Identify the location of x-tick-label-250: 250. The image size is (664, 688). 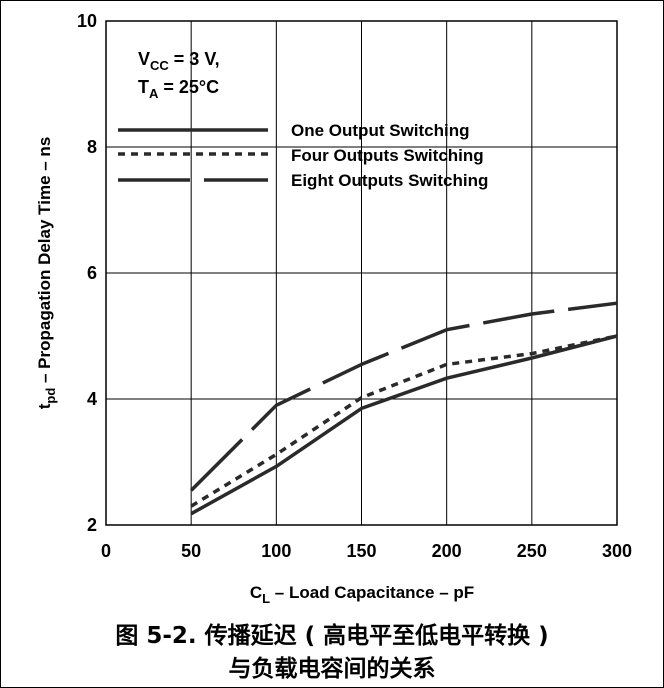
(532, 551).